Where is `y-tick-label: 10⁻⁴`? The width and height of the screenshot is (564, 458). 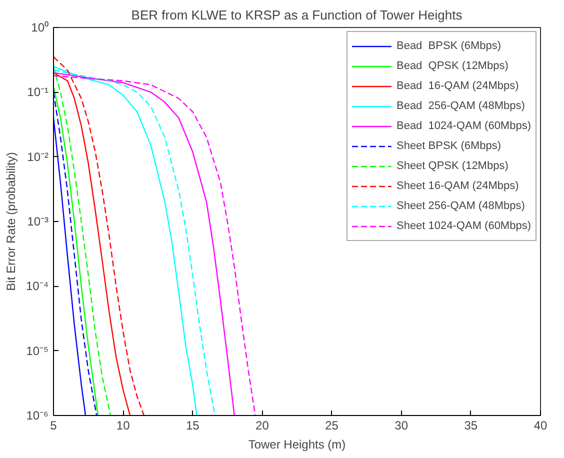
y-tick-label: 10⁻⁴ is located at coordinates (37, 286).